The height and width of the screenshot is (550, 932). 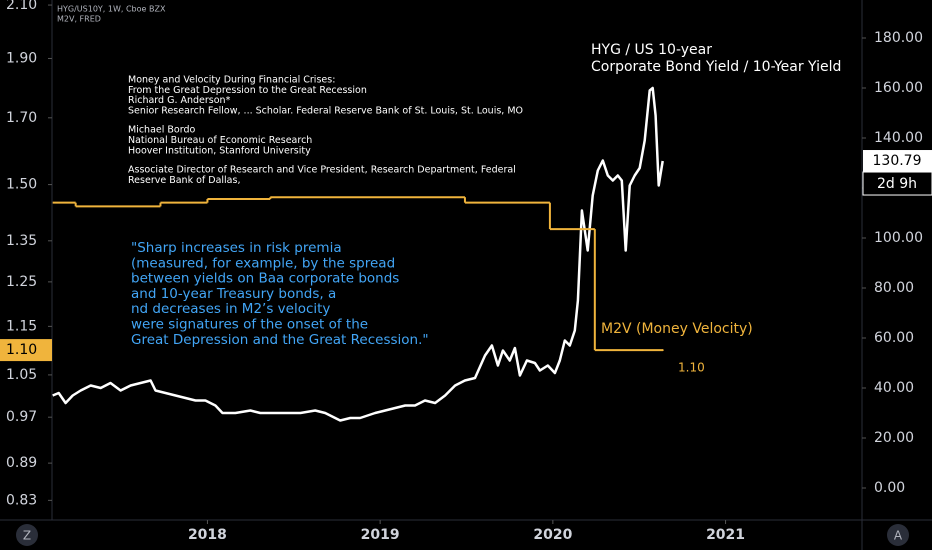 I want to click on y2-tick-label: 40.00, so click(x=894, y=388).